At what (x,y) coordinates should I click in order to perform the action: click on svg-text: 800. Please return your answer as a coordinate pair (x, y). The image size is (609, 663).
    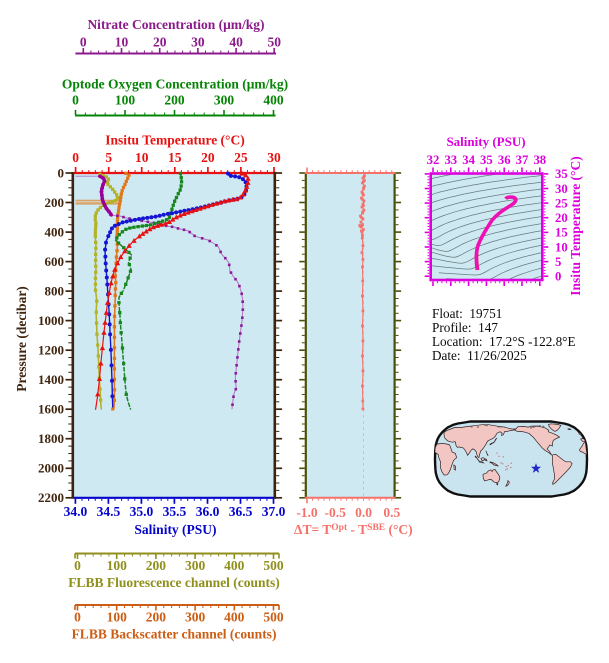
    Looking at the image, I should click on (55, 290).